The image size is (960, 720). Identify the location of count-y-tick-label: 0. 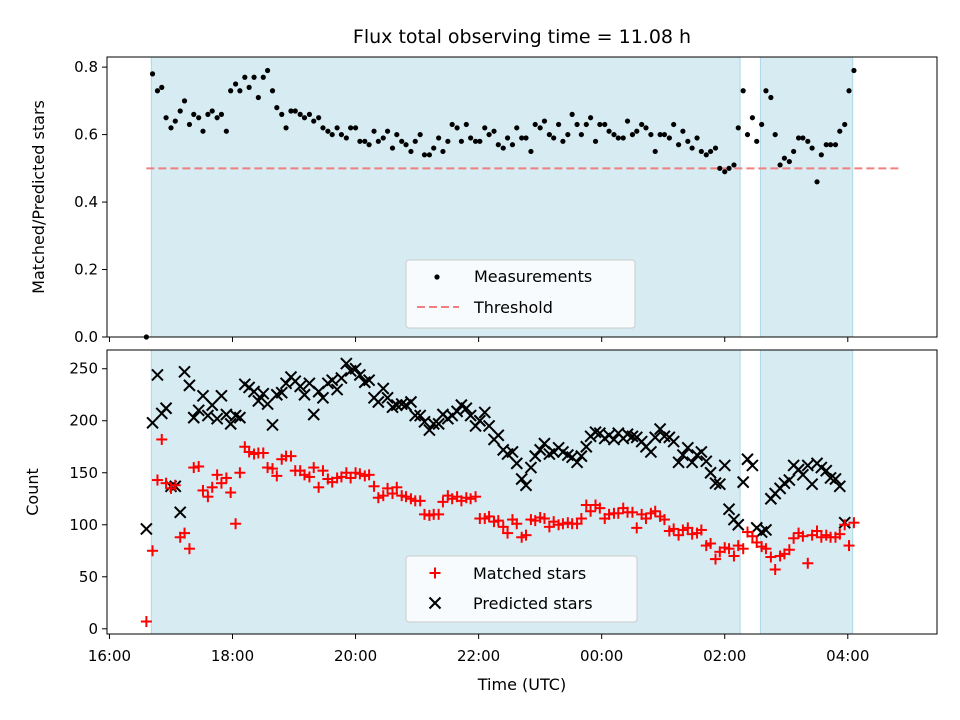
(93, 629).